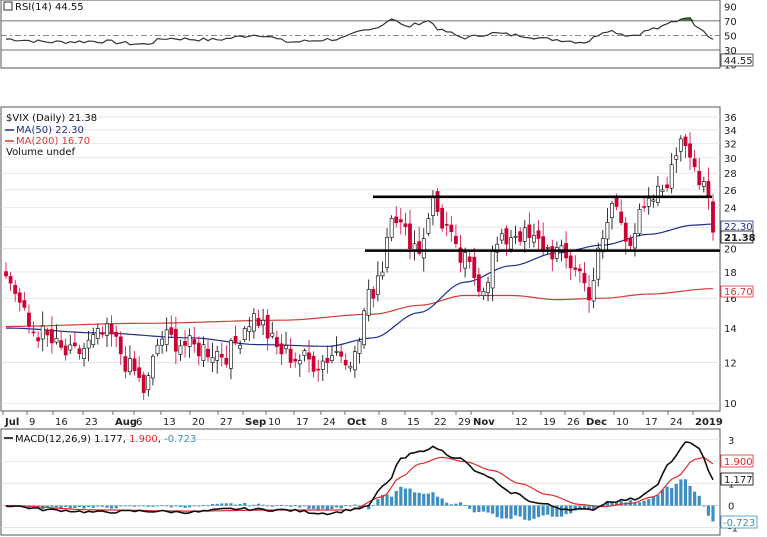 This screenshot has width=767, height=537. I want to click on date-label: 13, so click(169, 422).